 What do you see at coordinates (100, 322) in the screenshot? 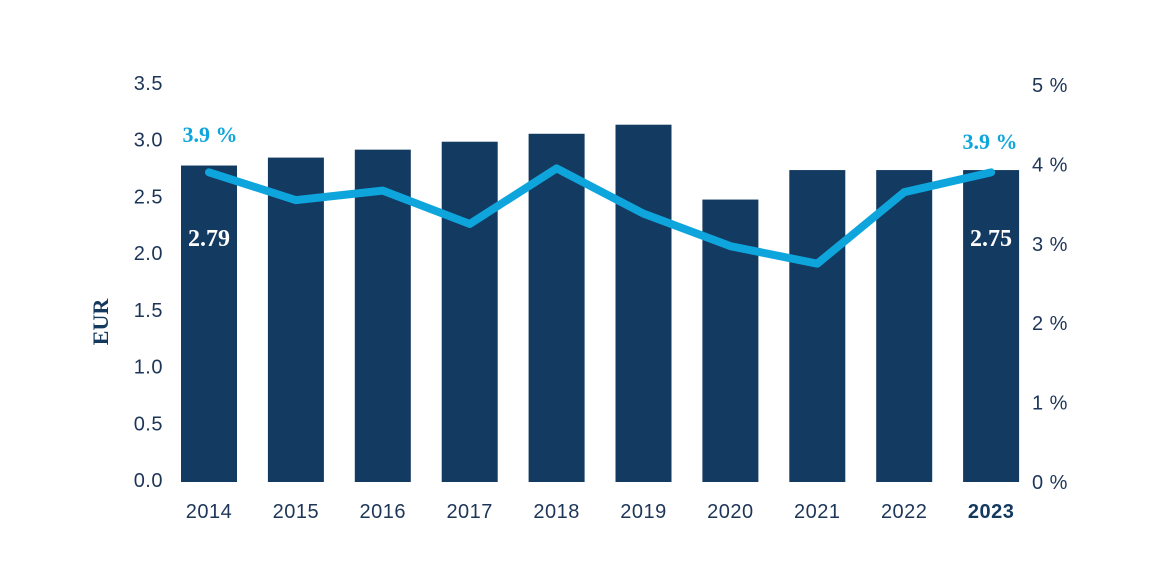
I see `y-axis-label: EUR` at bounding box center [100, 322].